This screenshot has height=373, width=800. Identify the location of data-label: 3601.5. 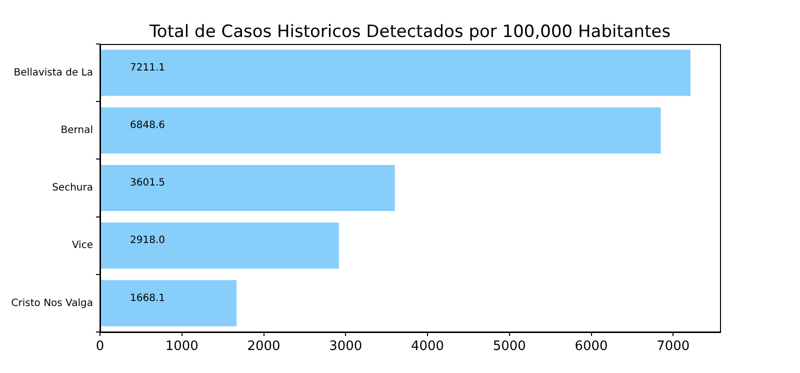
(147, 183).